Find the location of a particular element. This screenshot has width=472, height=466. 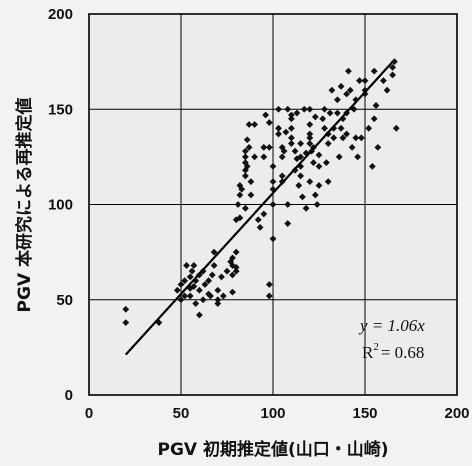

r2-label: R2 = 0.68 is located at coordinates (393, 351).